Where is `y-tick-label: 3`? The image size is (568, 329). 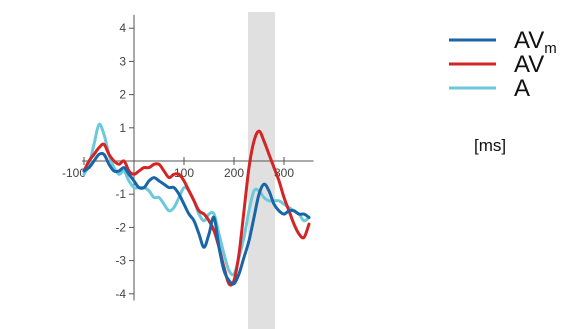 y-tick-label: 3 is located at coordinates (122, 61).